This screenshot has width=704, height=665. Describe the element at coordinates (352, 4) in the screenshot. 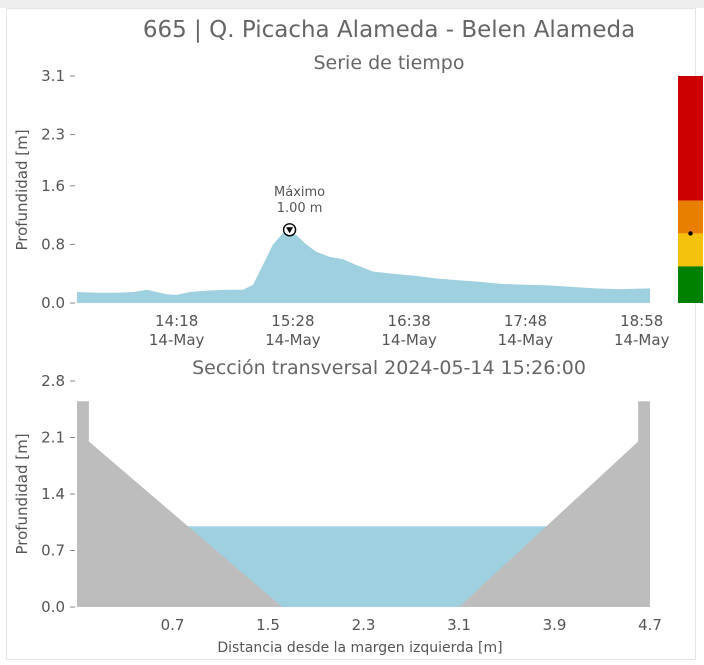

I see `window-top-strip` at that location.